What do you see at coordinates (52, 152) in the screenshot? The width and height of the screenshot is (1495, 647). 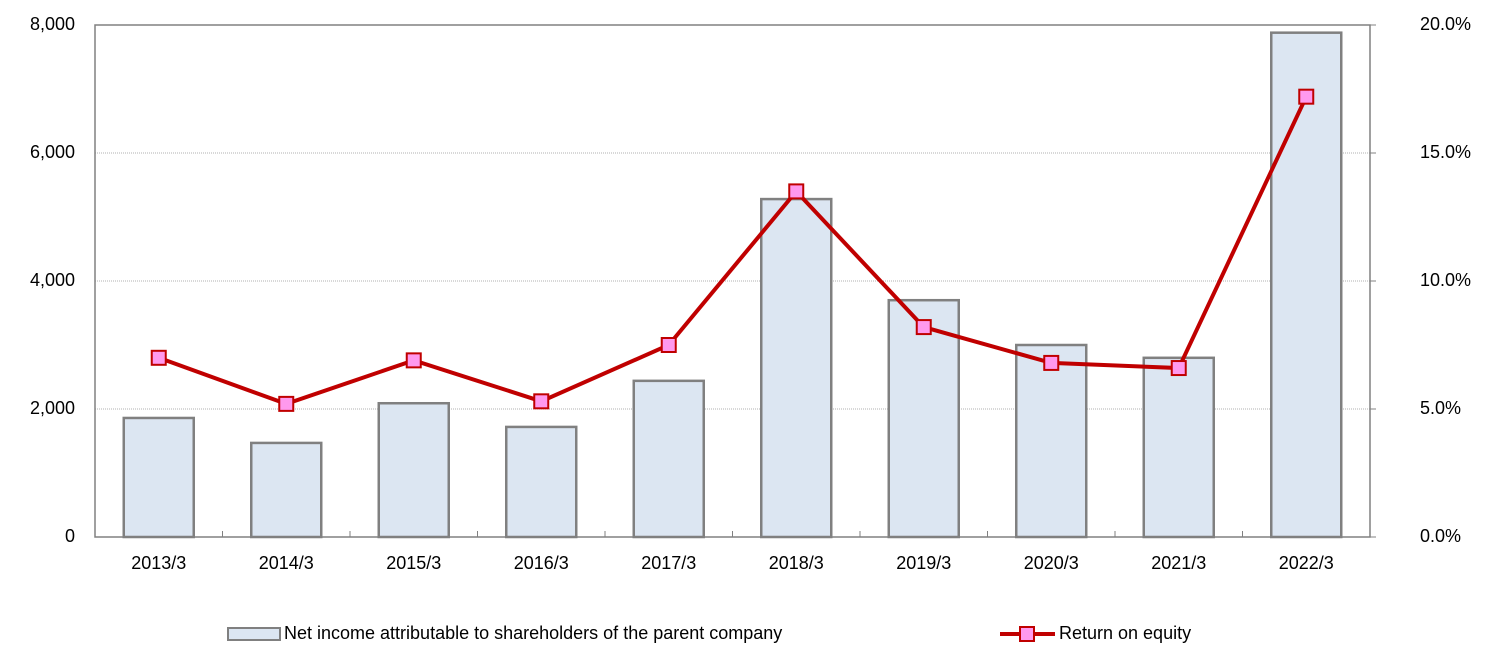 I see `y-tick-label: 6,000` at bounding box center [52, 152].